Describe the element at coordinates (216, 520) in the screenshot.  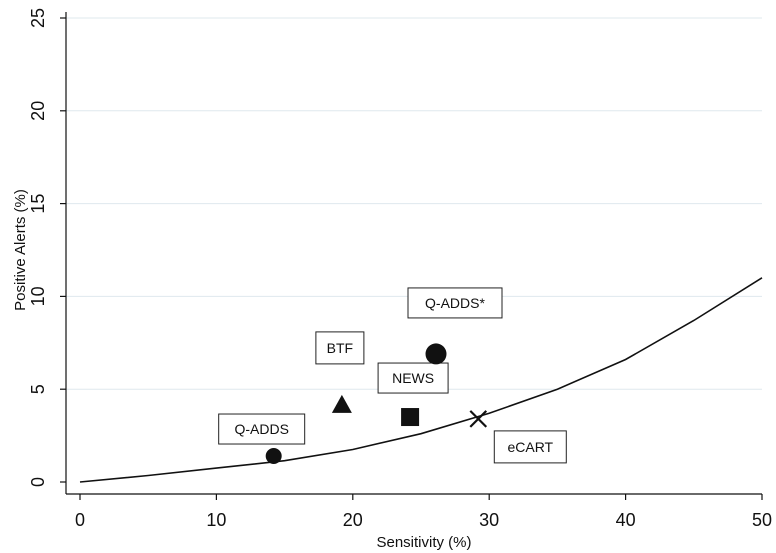
I see `x-tick-label: 10` at that location.